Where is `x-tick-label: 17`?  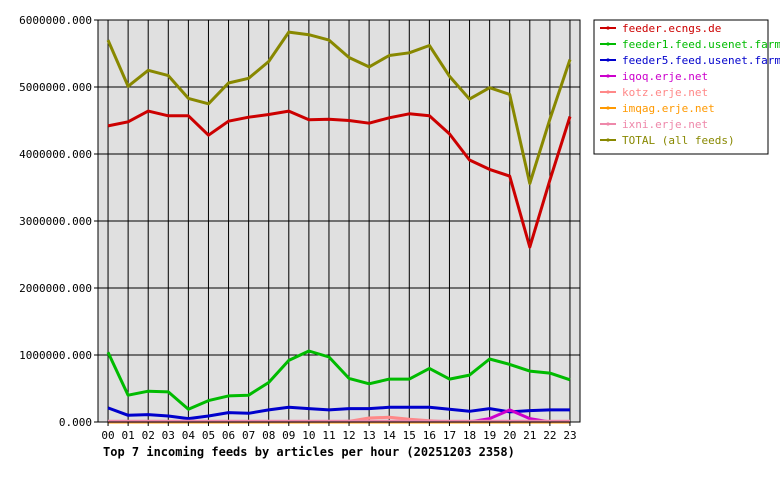
x-tick-label: 17 is located at coordinates (449, 435).